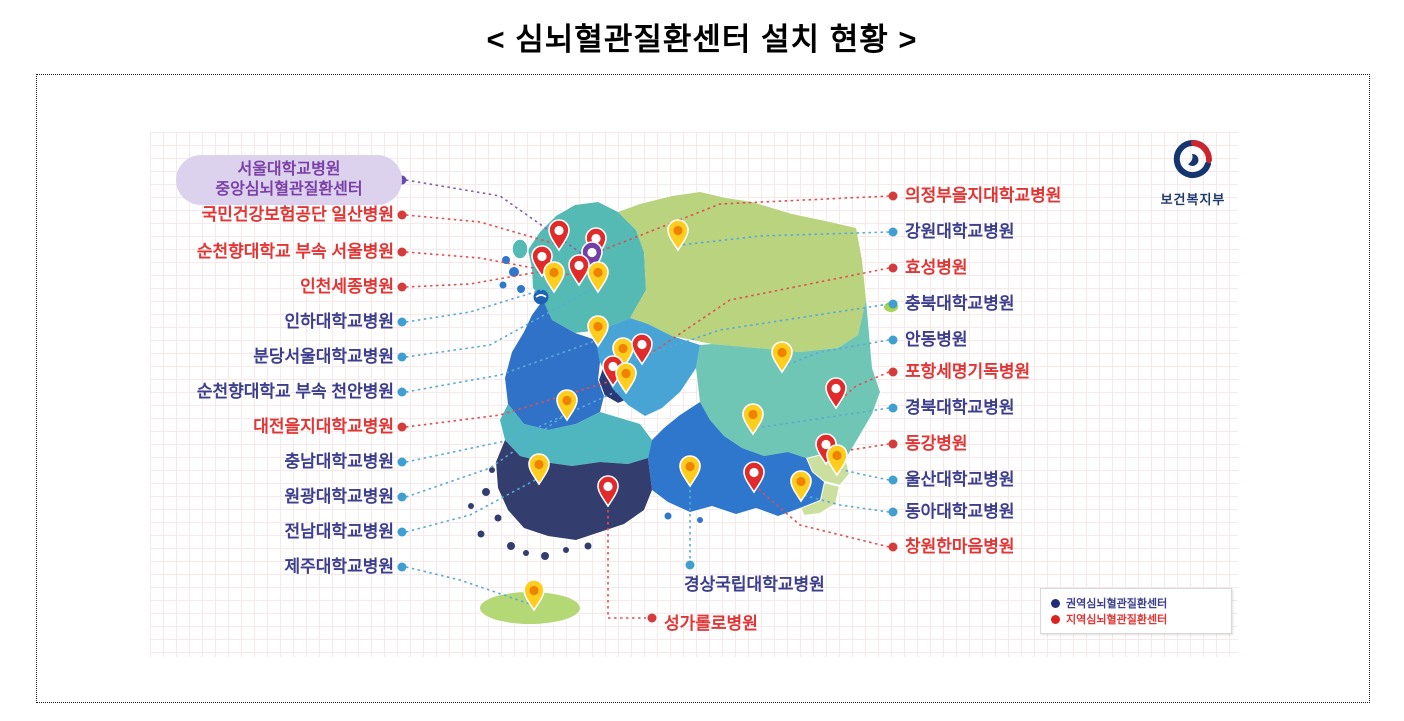 The height and width of the screenshot is (721, 1404). What do you see at coordinates (289, 189) in the screenshot?
I see `central-center-line2: 중앙심뇌혈관질환센터` at bounding box center [289, 189].